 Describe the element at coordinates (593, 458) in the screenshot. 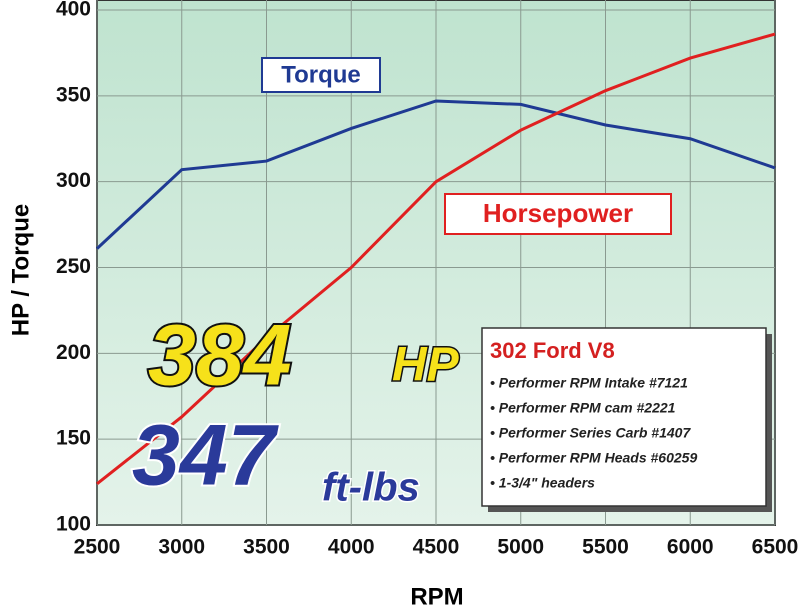

I see `spec-item: • Performer RPM Heads #60259` at that location.